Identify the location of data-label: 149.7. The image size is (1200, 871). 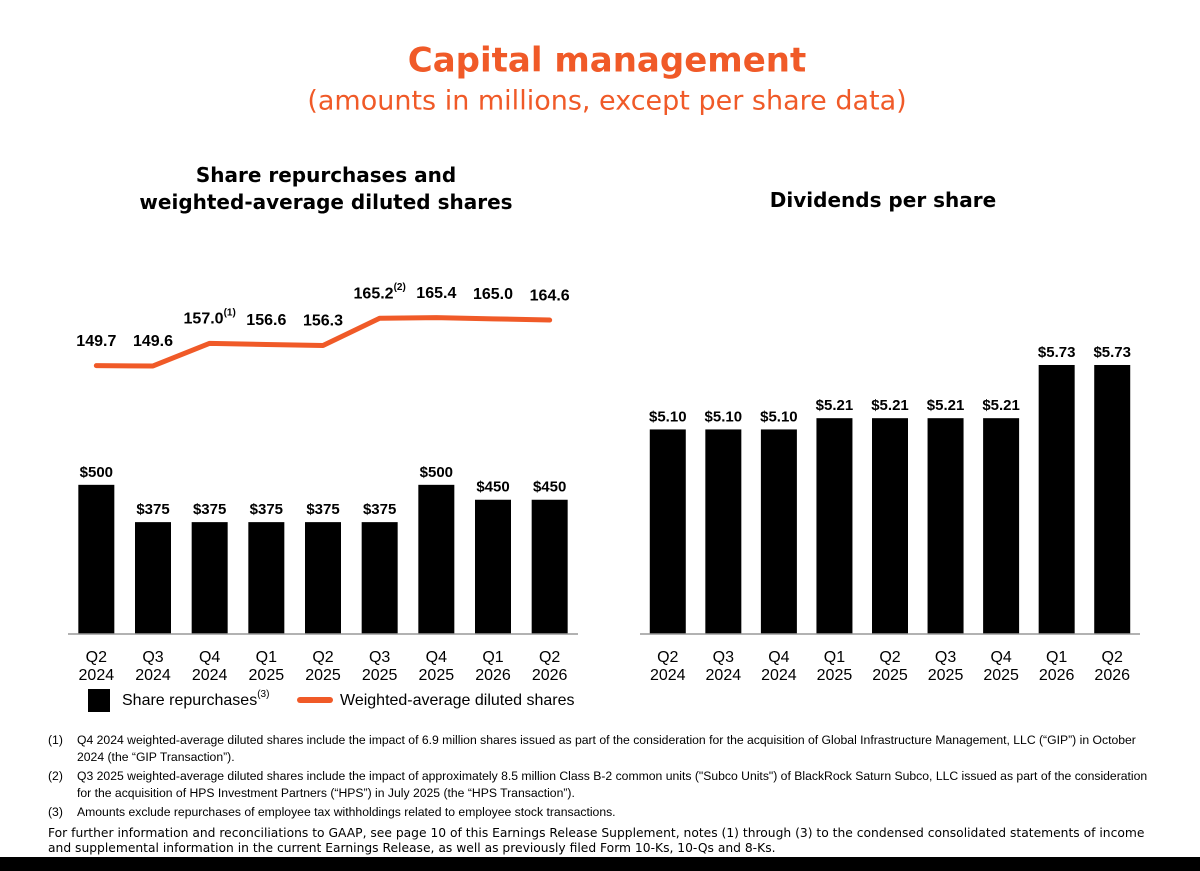
(96, 341).